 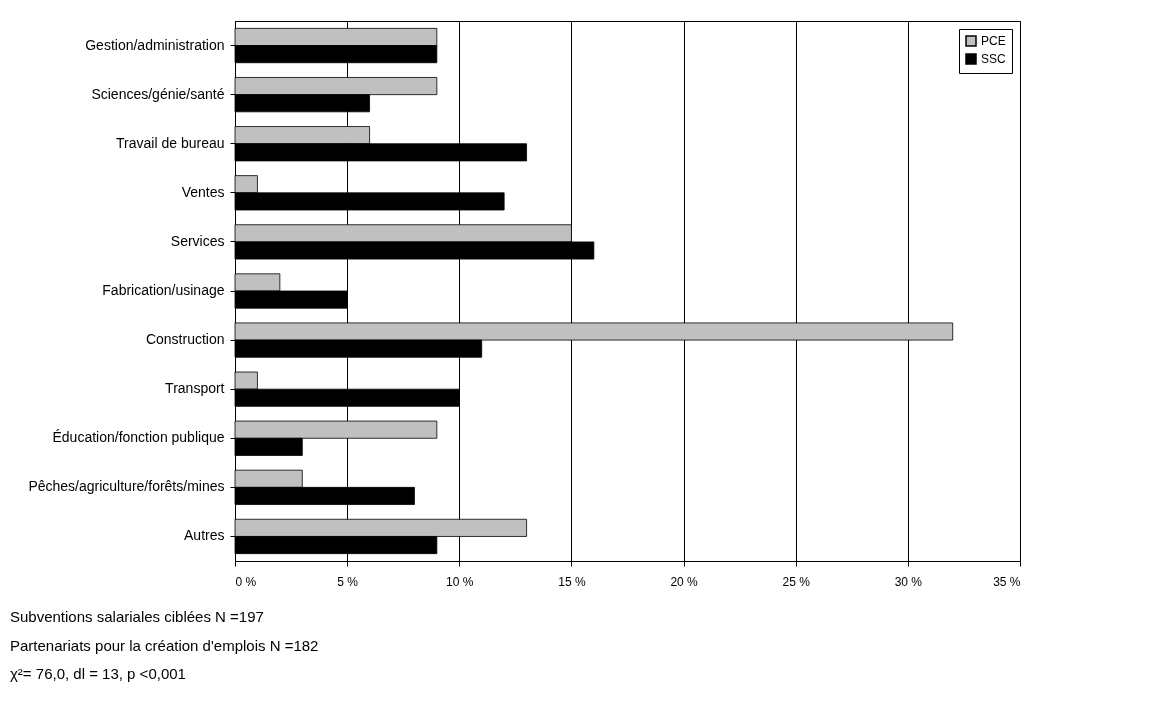 I want to click on text: Partenariats pour la création d'emplois N =182, so click(x=164, y=645).